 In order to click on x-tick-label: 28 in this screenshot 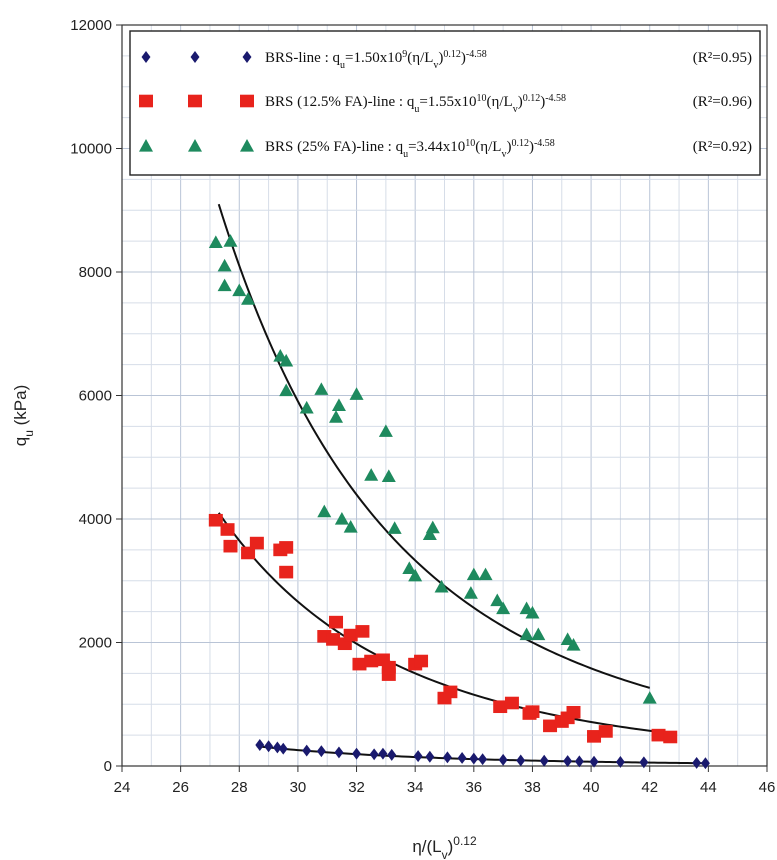, I will do `click(239, 787)`.